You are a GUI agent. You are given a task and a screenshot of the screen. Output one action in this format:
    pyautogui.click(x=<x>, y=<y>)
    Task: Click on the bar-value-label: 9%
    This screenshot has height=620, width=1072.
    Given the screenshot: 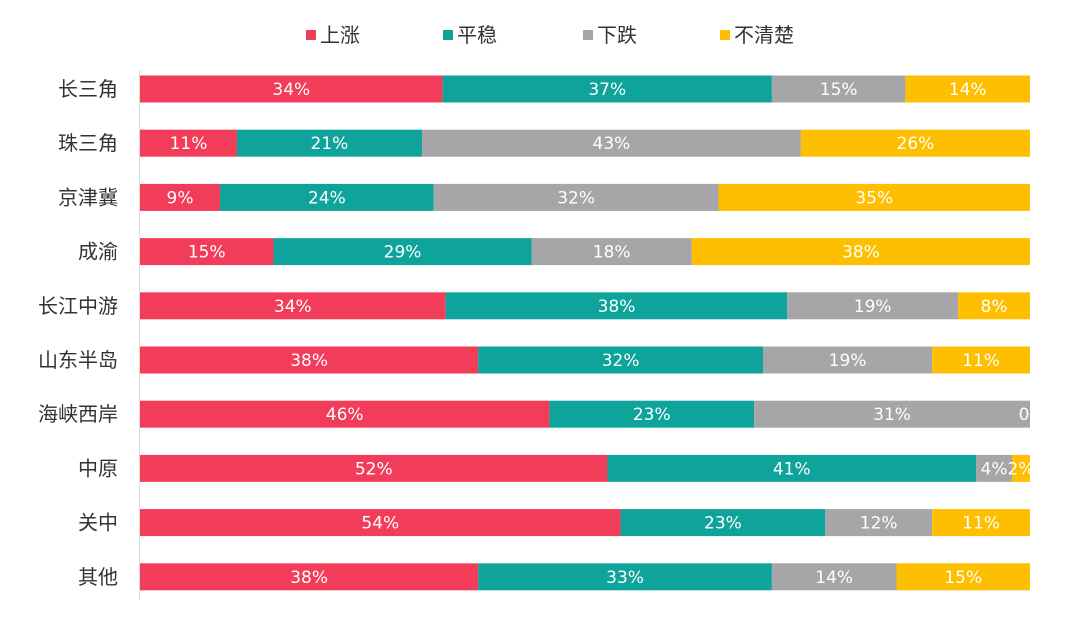 What is the action you would take?
    pyautogui.click(x=180, y=198)
    